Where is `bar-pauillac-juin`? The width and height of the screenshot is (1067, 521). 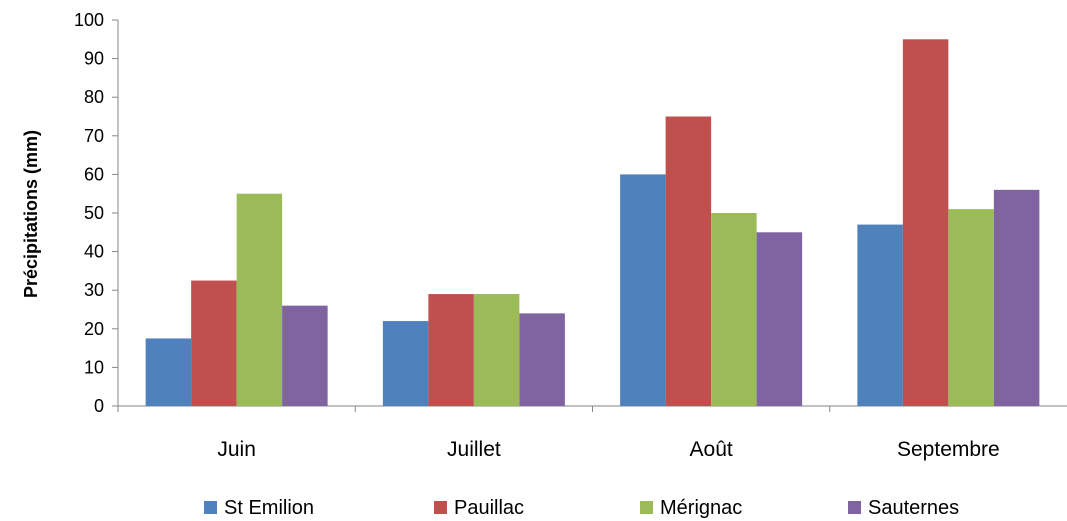 bar-pauillac-juin is located at coordinates (214, 343).